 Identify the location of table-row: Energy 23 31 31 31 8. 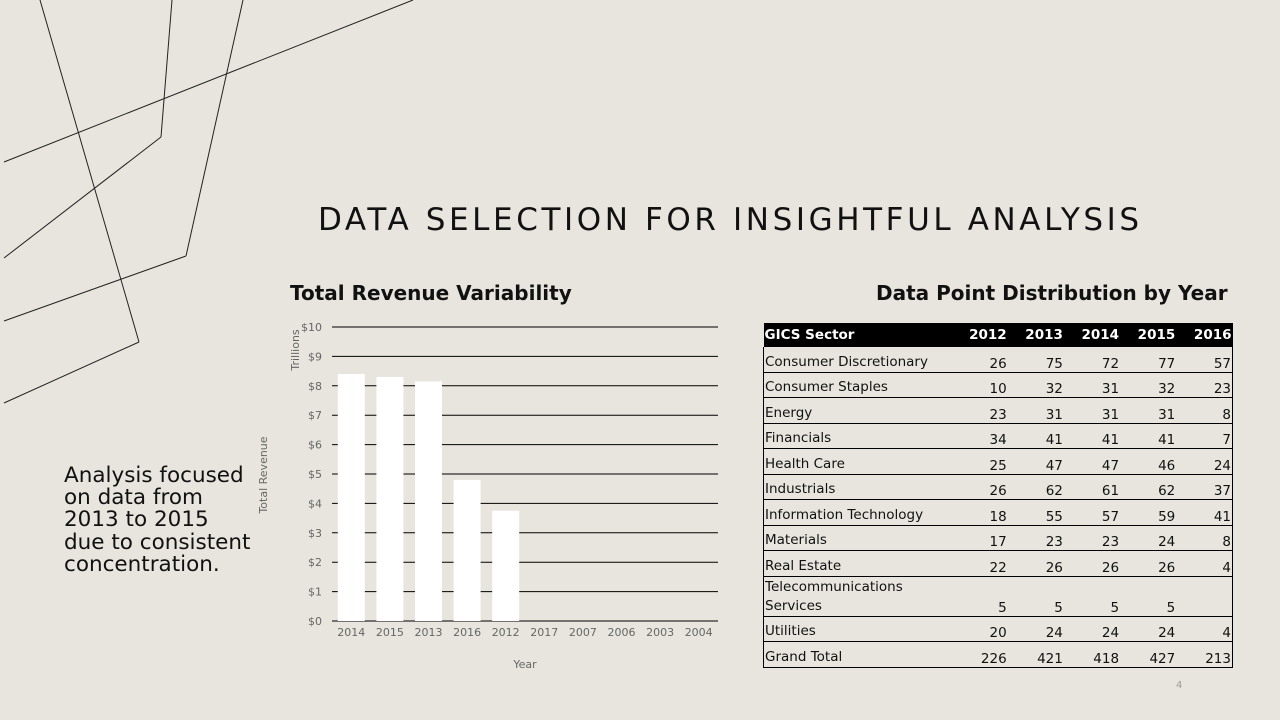
(998, 410).